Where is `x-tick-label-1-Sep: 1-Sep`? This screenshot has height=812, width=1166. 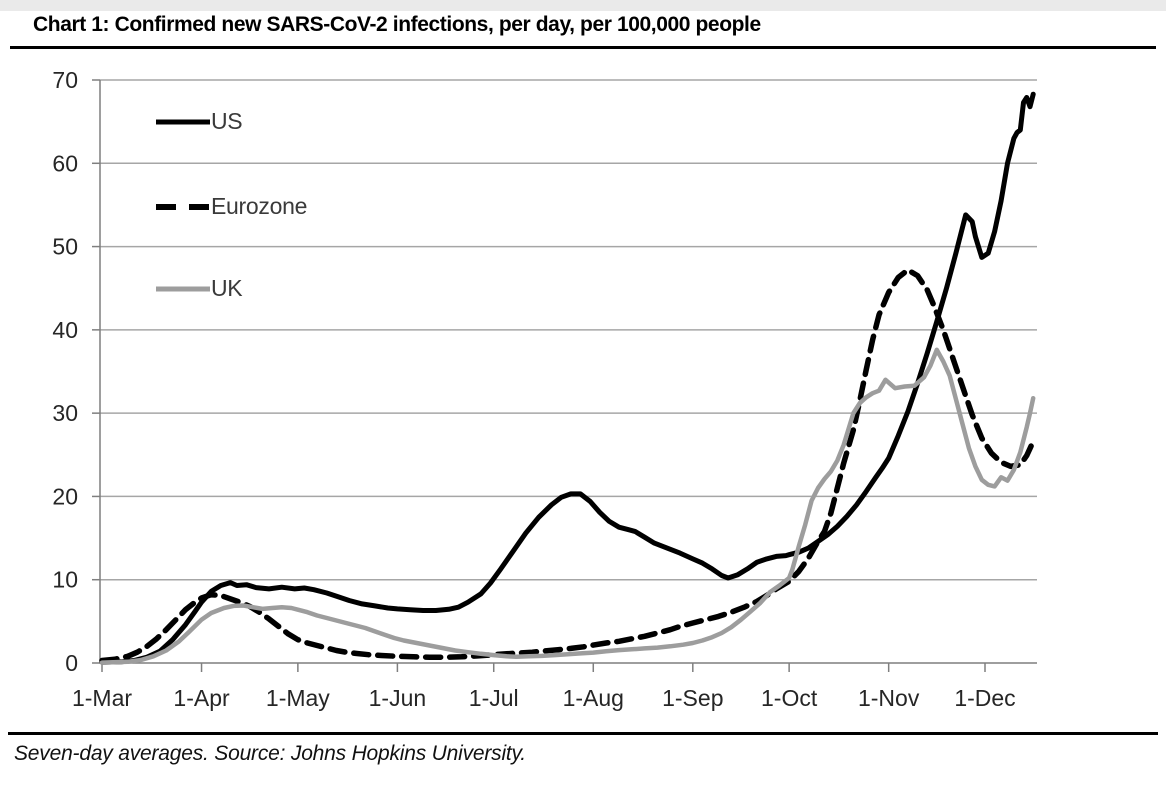
x-tick-label-1-Sep: 1-Sep is located at coordinates (692, 698).